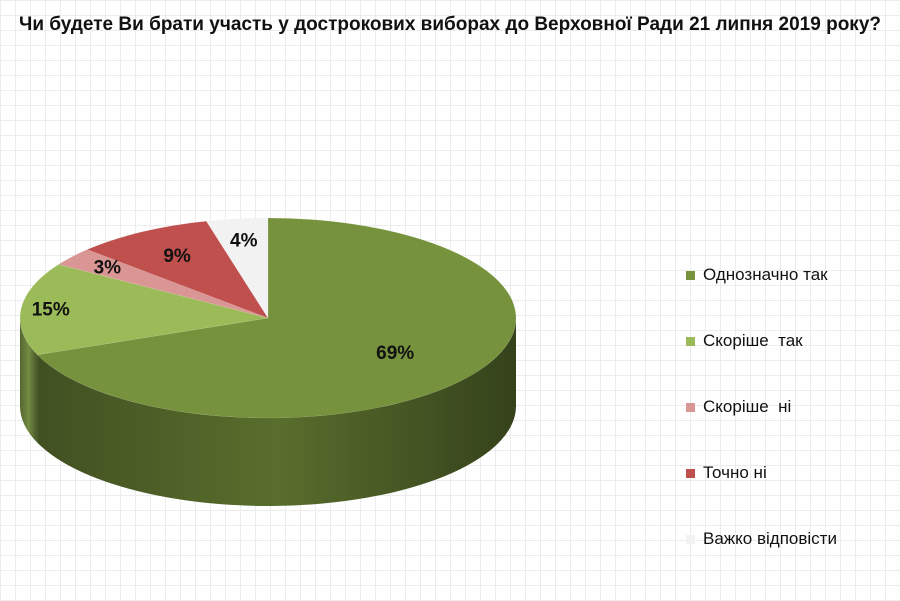 This screenshot has height=601, width=900. What do you see at coordinates (747, 406) in the screenshot?
I see `legend-label-2: Скоріше ні` at bounding box center [747, 406].